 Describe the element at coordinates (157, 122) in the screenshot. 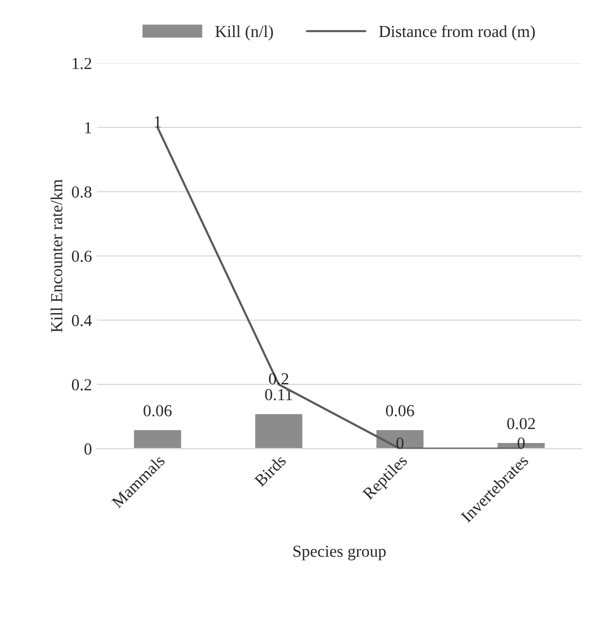

I see `data-label: 1` at that location.